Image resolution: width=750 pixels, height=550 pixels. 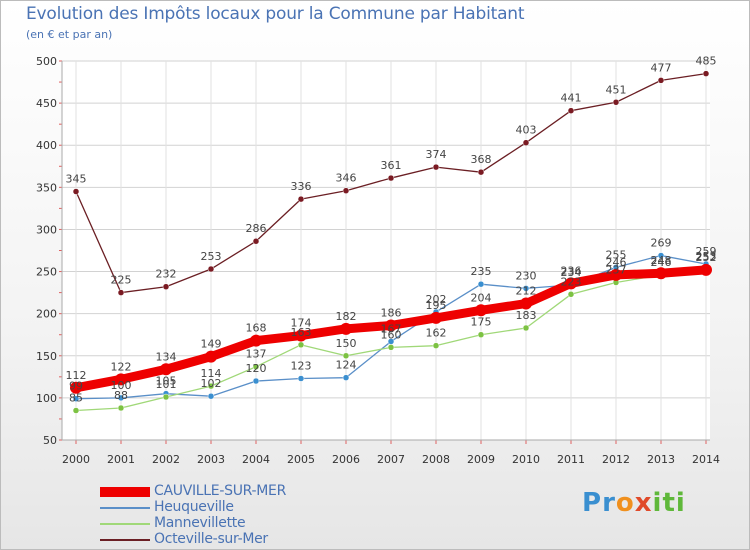 What do you see at coordinates (301, 332) in the screenshot?
I see `data-label-mannevillette: 163` at bounding box center [301, 332].